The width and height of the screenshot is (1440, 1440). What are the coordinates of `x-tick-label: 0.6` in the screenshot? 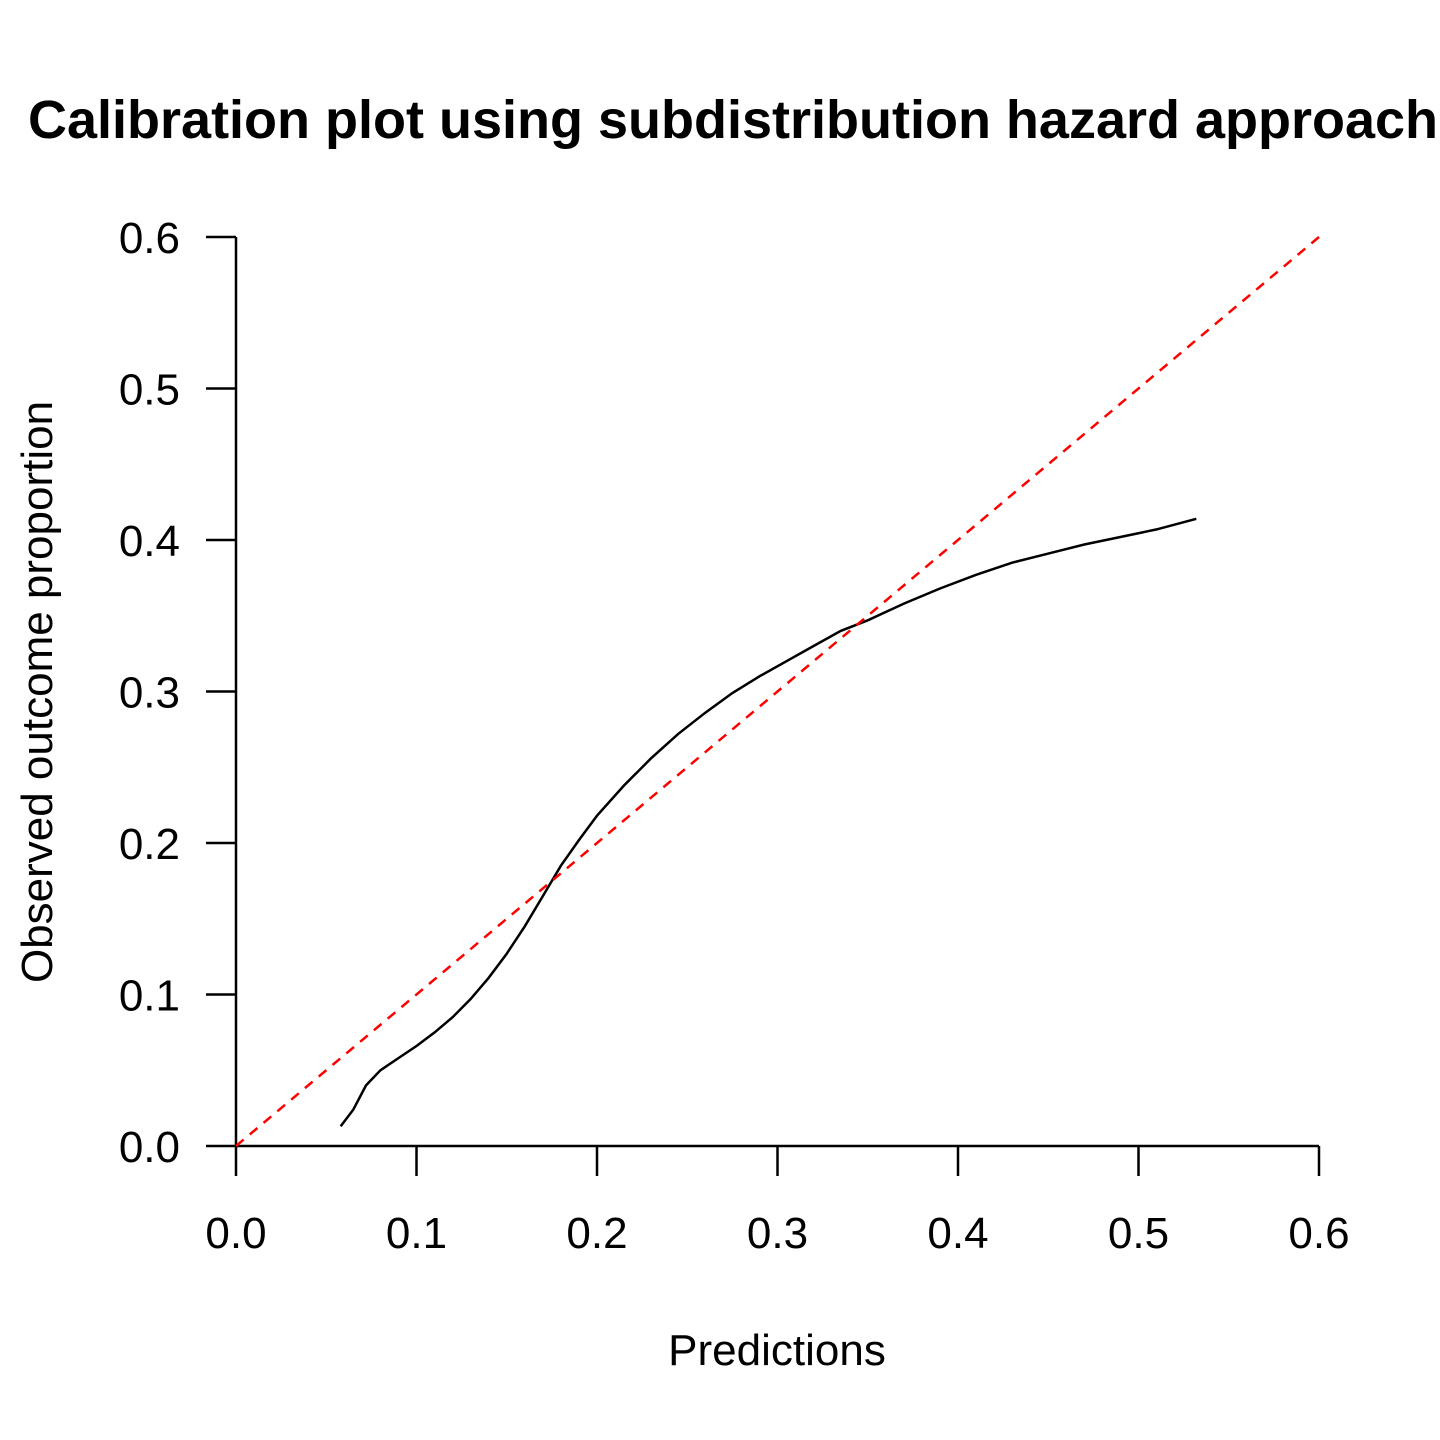 It's located at (1318, 1233).